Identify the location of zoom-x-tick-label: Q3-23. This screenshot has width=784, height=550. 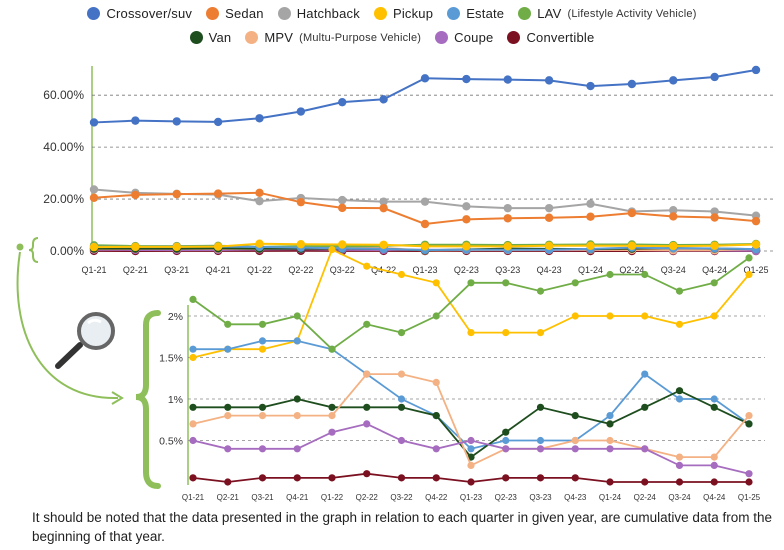
(540, 497).